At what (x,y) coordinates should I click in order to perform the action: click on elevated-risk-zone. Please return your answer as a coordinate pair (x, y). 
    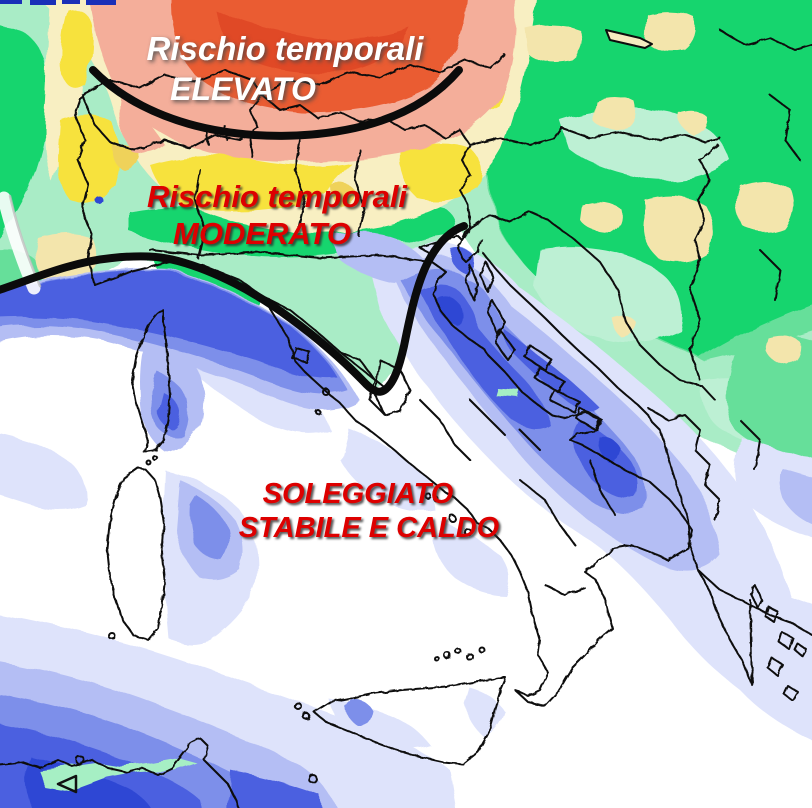
    Looking at the image, I should click on (303, 81).